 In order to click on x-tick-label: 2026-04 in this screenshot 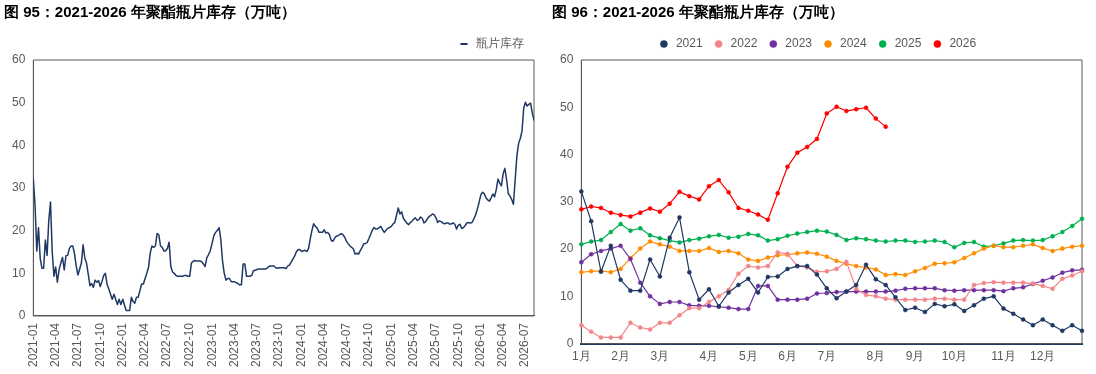, I will do `click(502, 345)`.